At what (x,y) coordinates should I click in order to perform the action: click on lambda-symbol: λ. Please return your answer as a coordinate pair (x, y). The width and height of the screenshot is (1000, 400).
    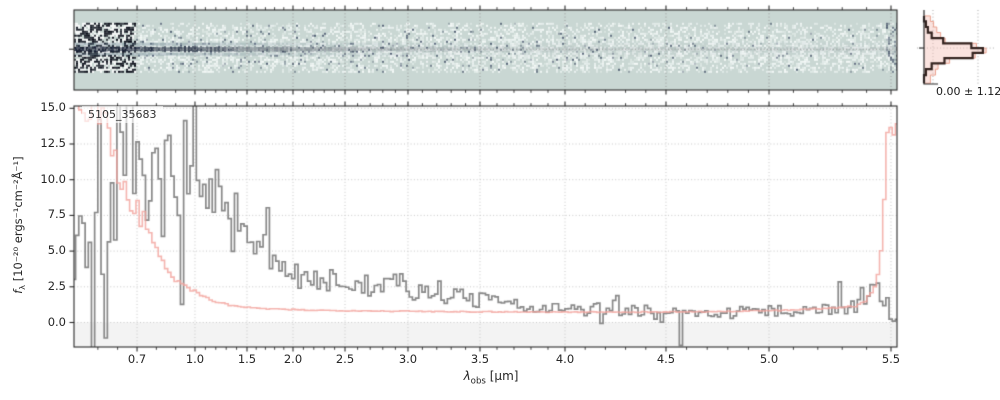
    Looking at the image, I should click on (467, 376).